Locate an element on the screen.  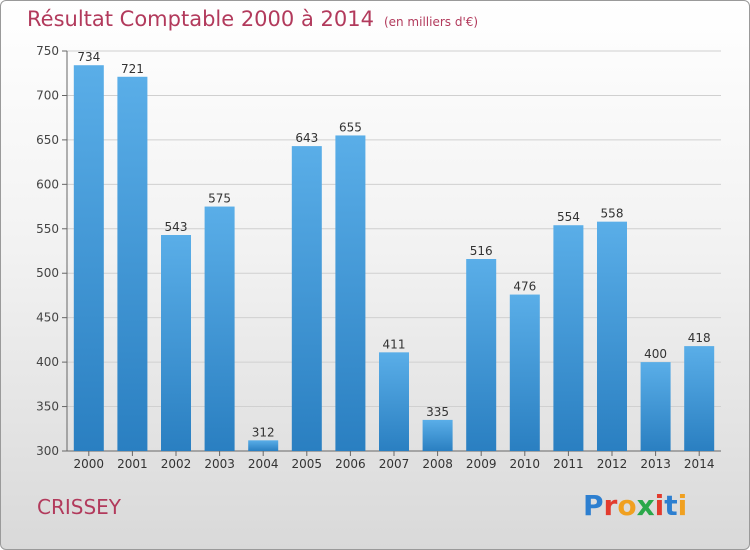
data-label: 655 is located at coordinates (350, 127).